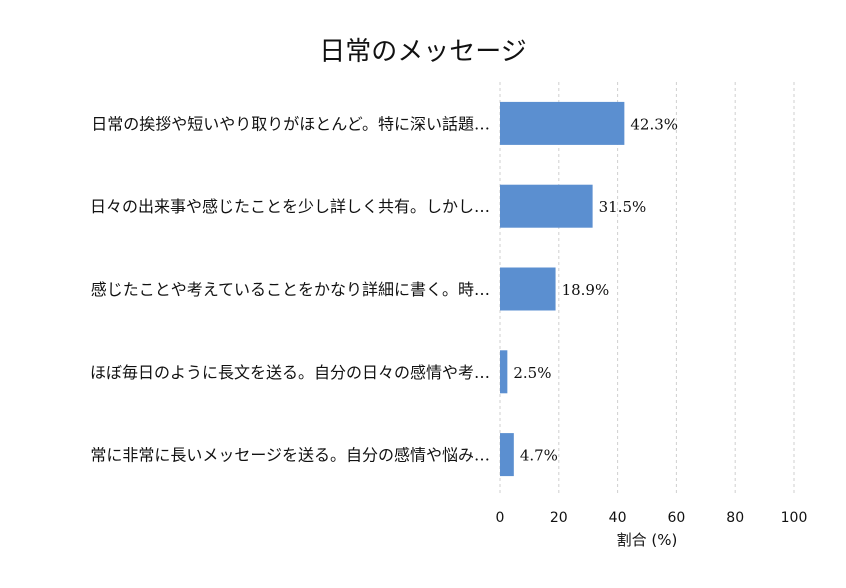 This screenshot has width=846, height=588. I want to click on value-label: 18.9%, so click(586, 290).